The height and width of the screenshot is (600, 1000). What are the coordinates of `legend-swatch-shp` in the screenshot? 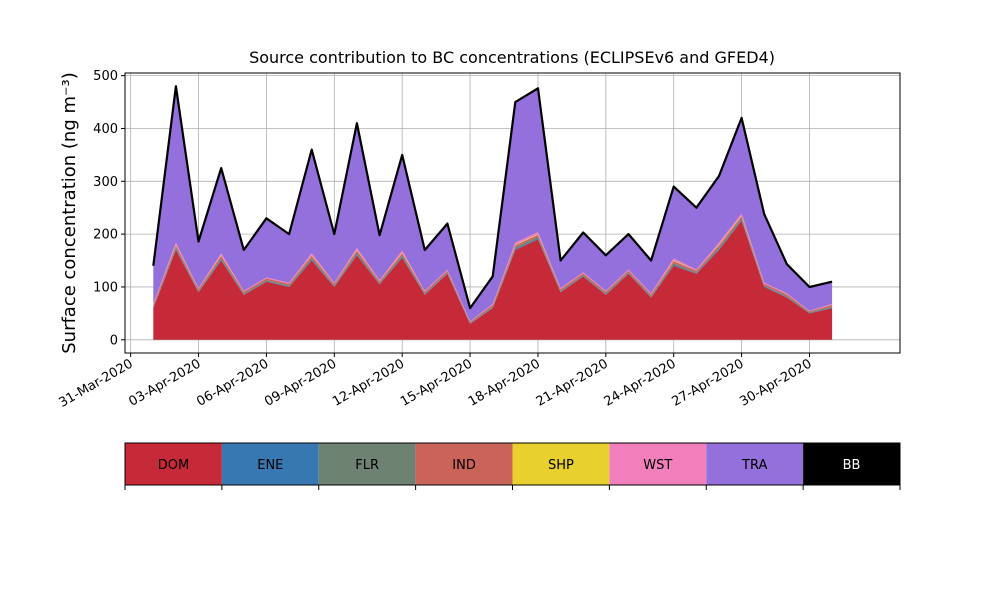 It's located at (561, 464).